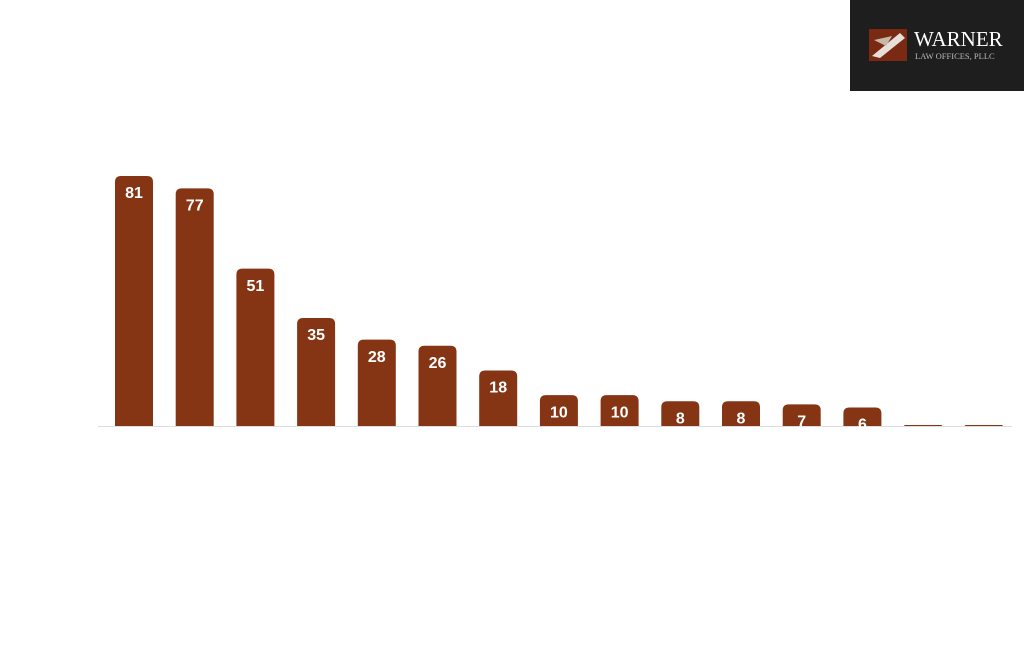 The width and height of the screenshot is (1024, 655). I want to click on logo-subtitle: LAW OFFICES, PLLC, so click(955, 56).